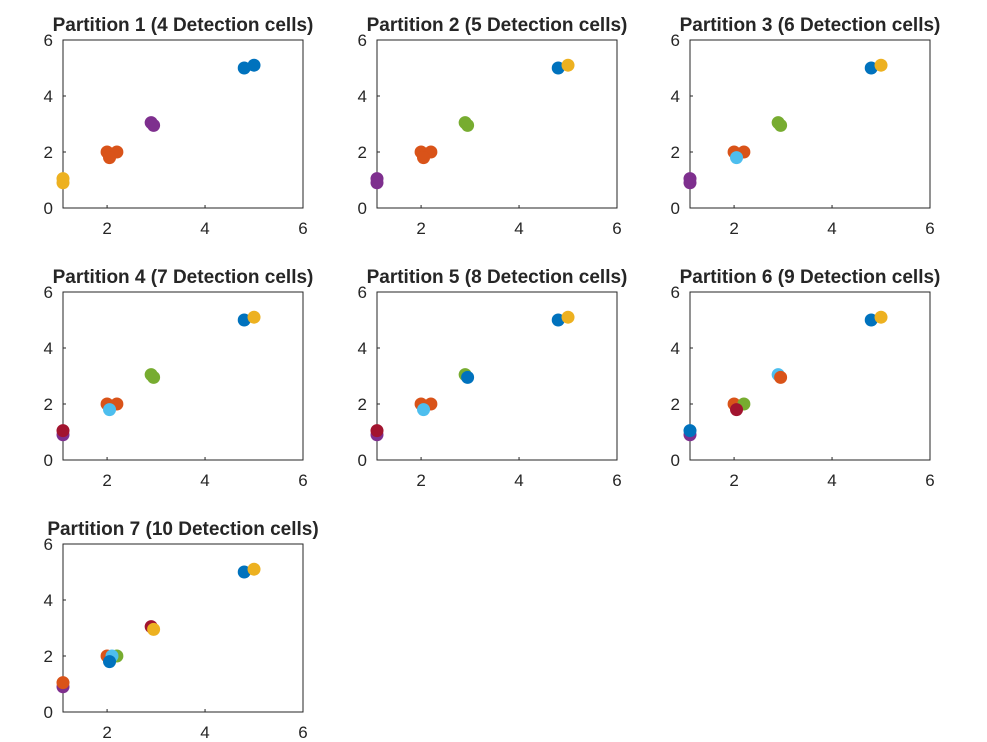  I want to click on subplot-title: Partition 7 (10 Detection cells), so click(182, 529).